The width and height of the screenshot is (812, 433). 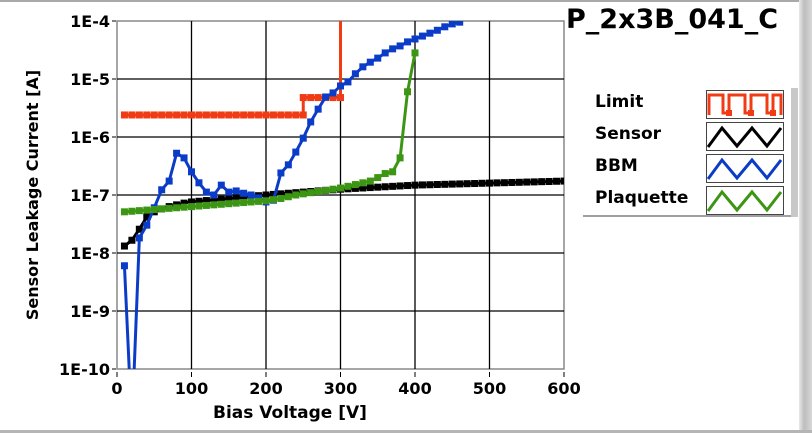 I want to click on plaquette-swatch-icon, so click(x=745, y=200).